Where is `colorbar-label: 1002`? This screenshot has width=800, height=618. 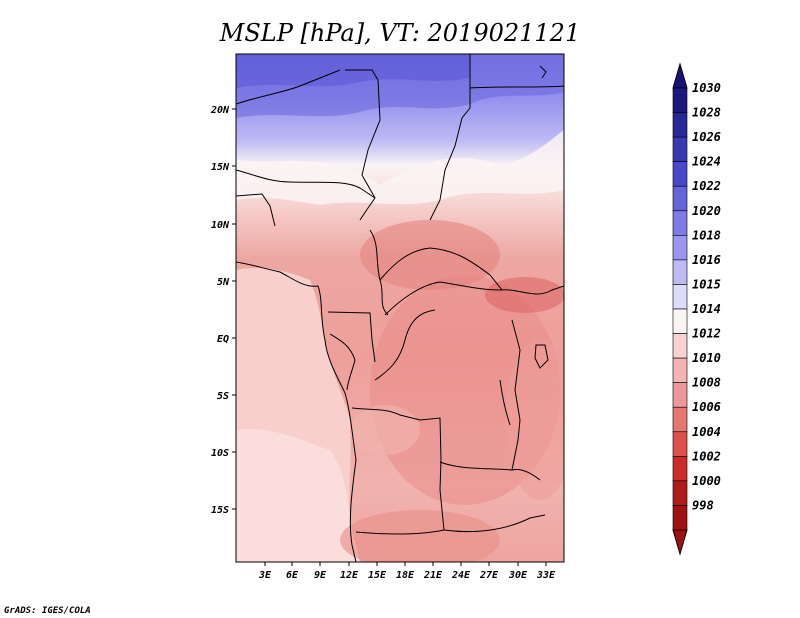 colorbar-label: 1002 is located at coordinates (706, 456).